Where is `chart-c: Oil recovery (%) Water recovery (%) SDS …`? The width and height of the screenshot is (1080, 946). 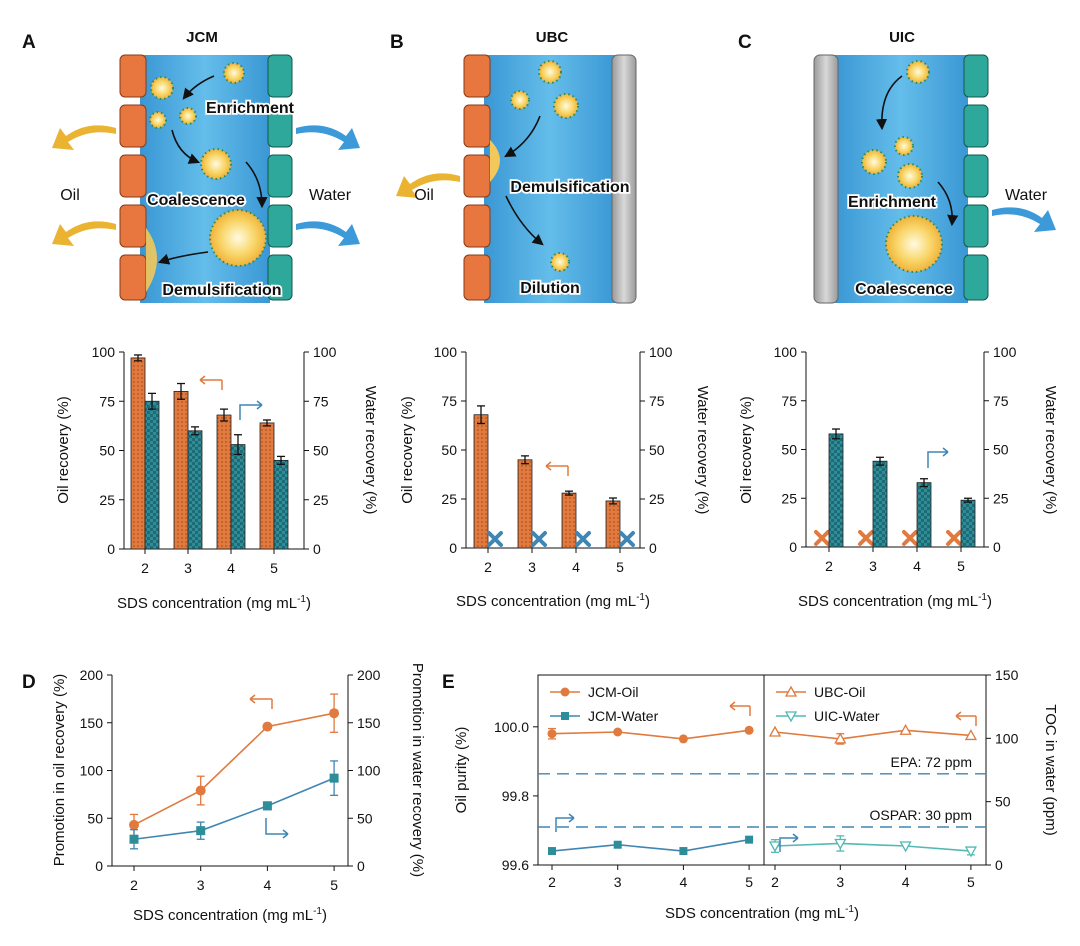 chart-c: Oil recovery (%) Water recovery (%) SDS … is located at coordinates (898, 477).